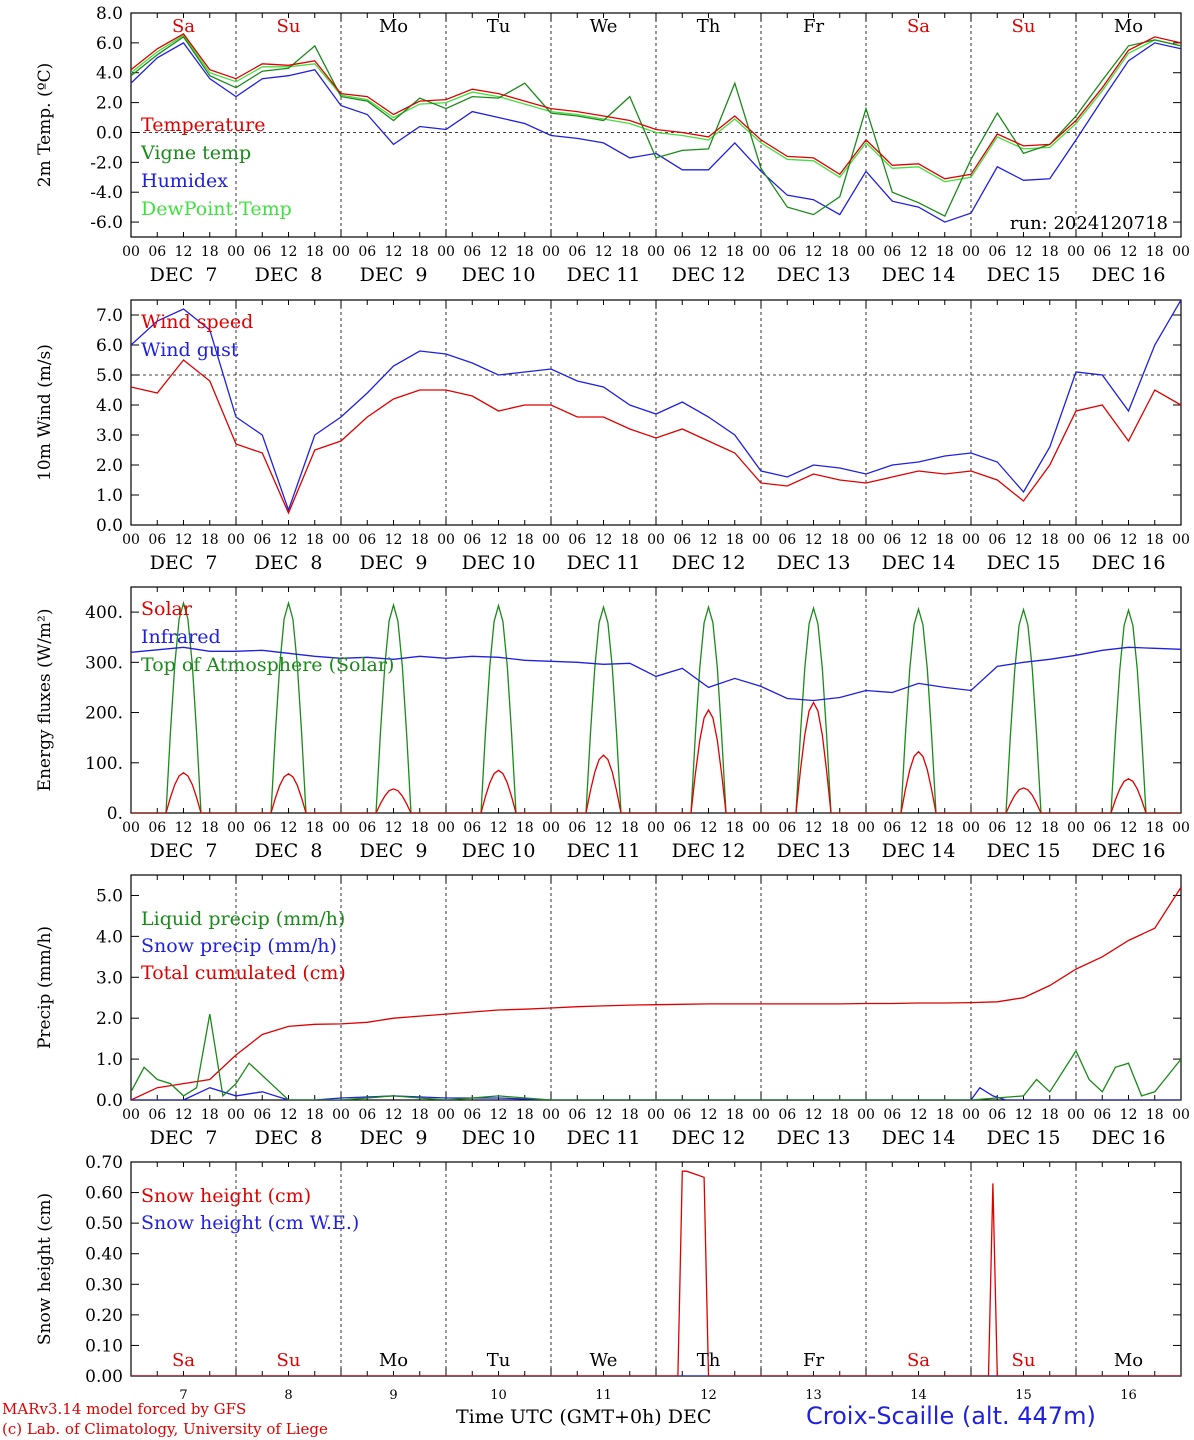  What do you see at coordinates (1128, 1360) in the screenshot?
I see `weekday-label: Mo` at bounding box center [1128, 1360].